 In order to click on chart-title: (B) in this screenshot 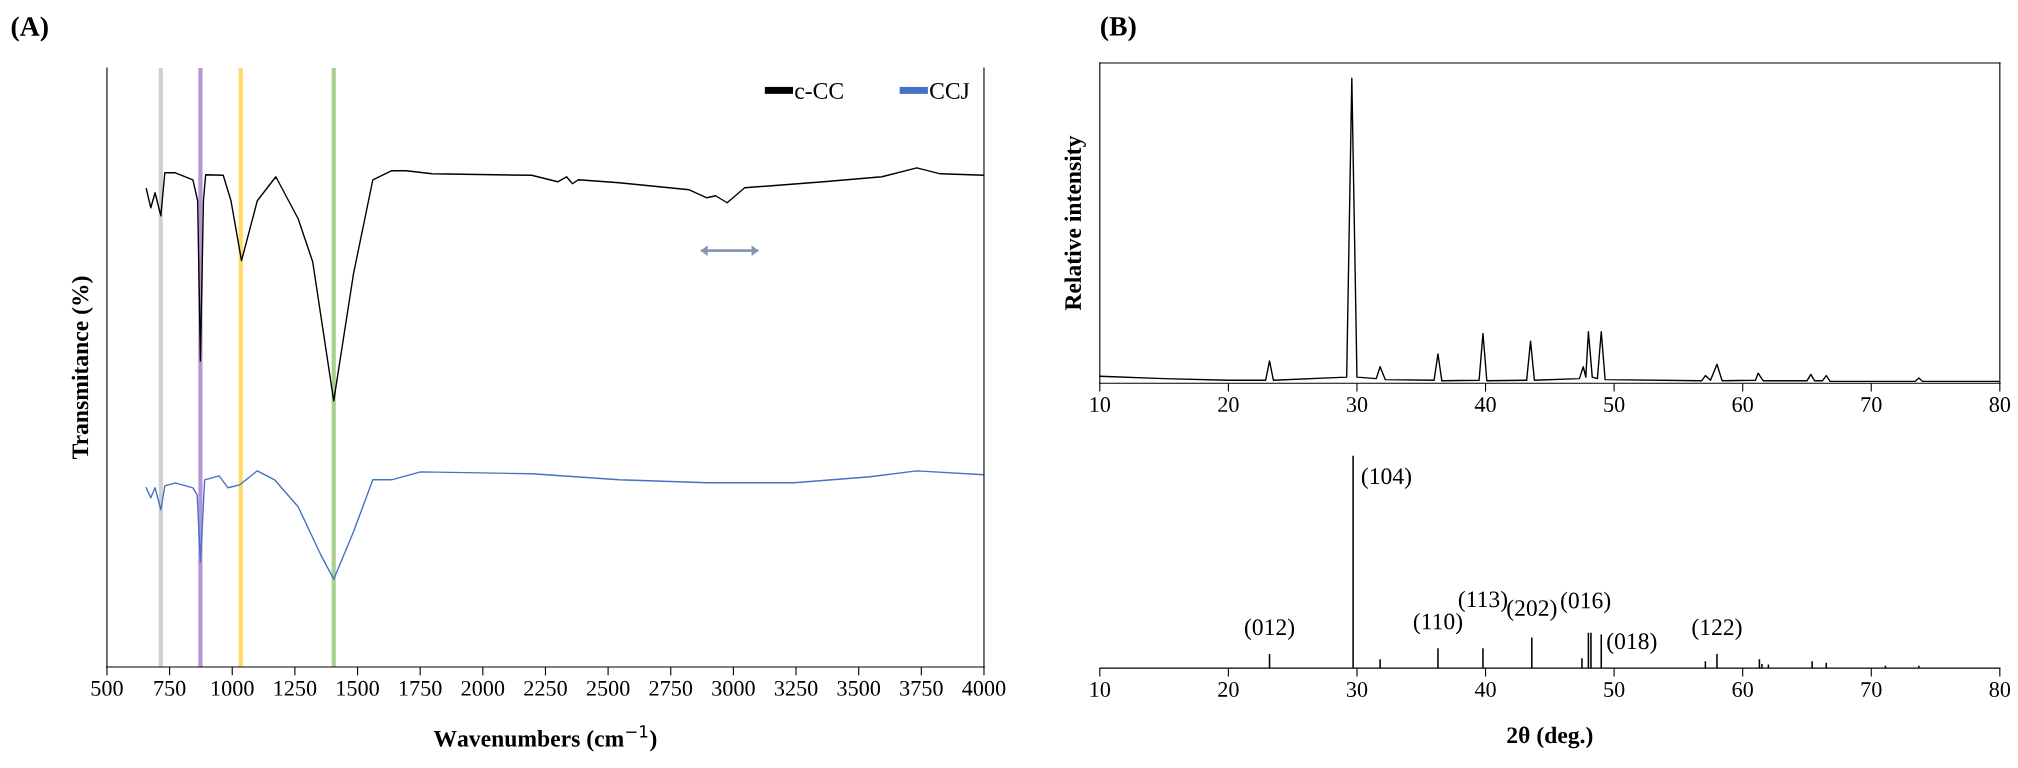, I will do `click(1118, 29)`.